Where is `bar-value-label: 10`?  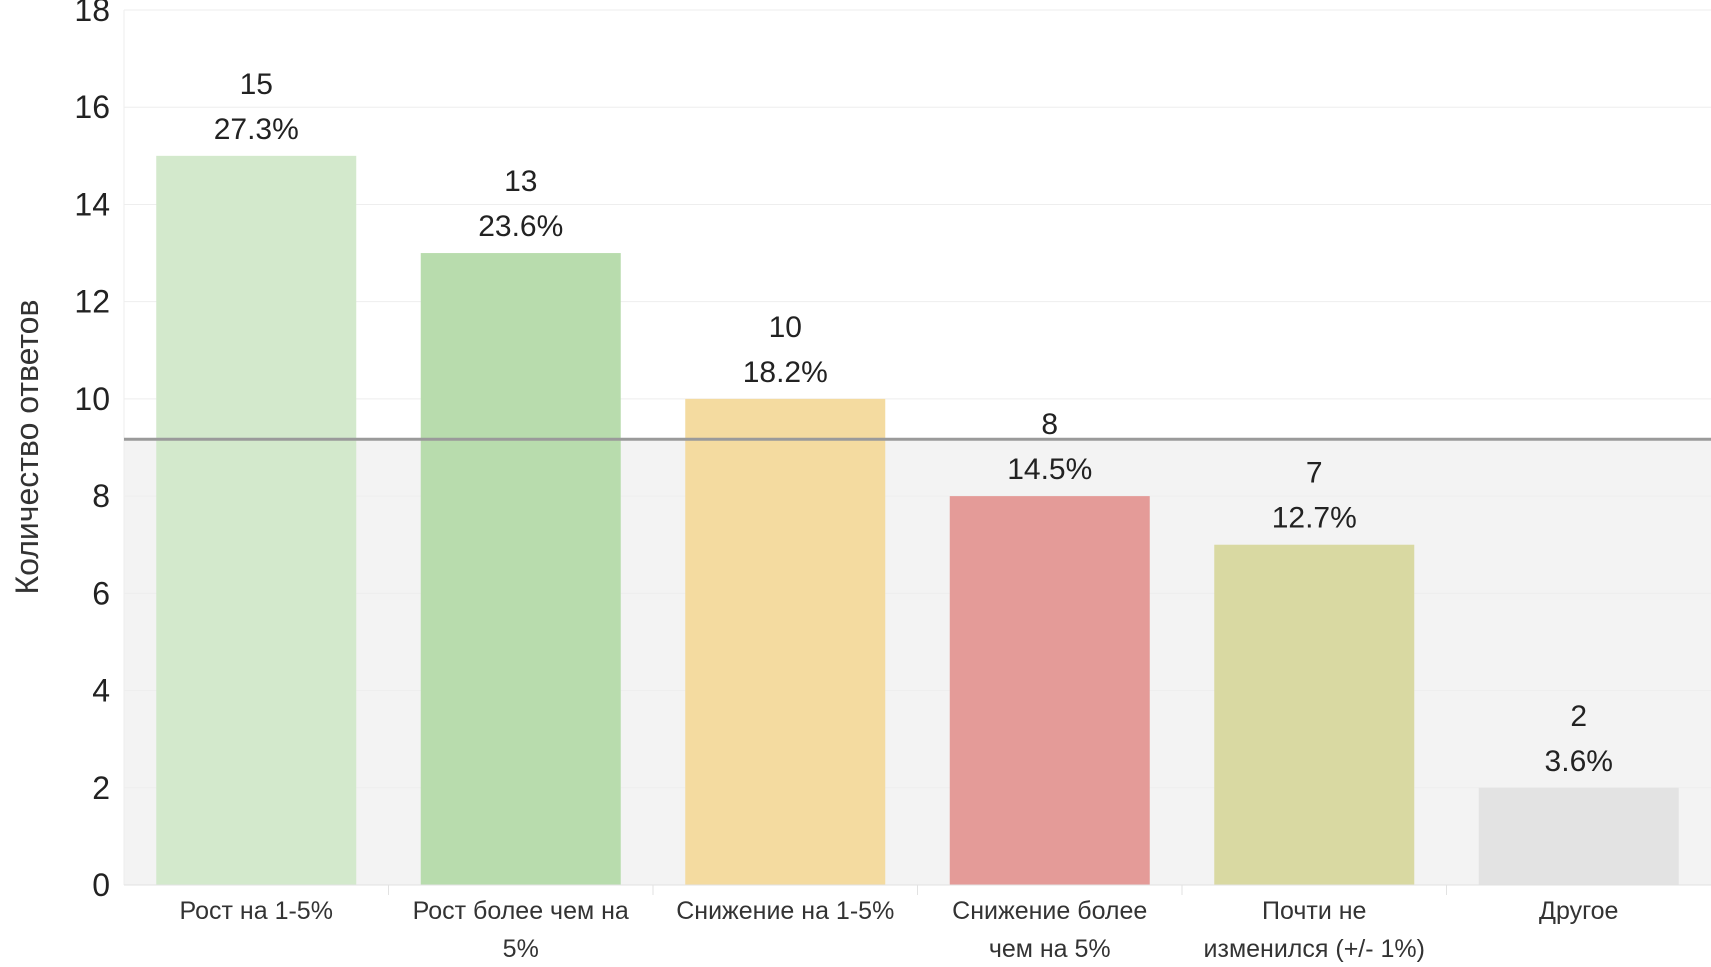 bar-value-label: 10 is located at coordinates (785, 327).